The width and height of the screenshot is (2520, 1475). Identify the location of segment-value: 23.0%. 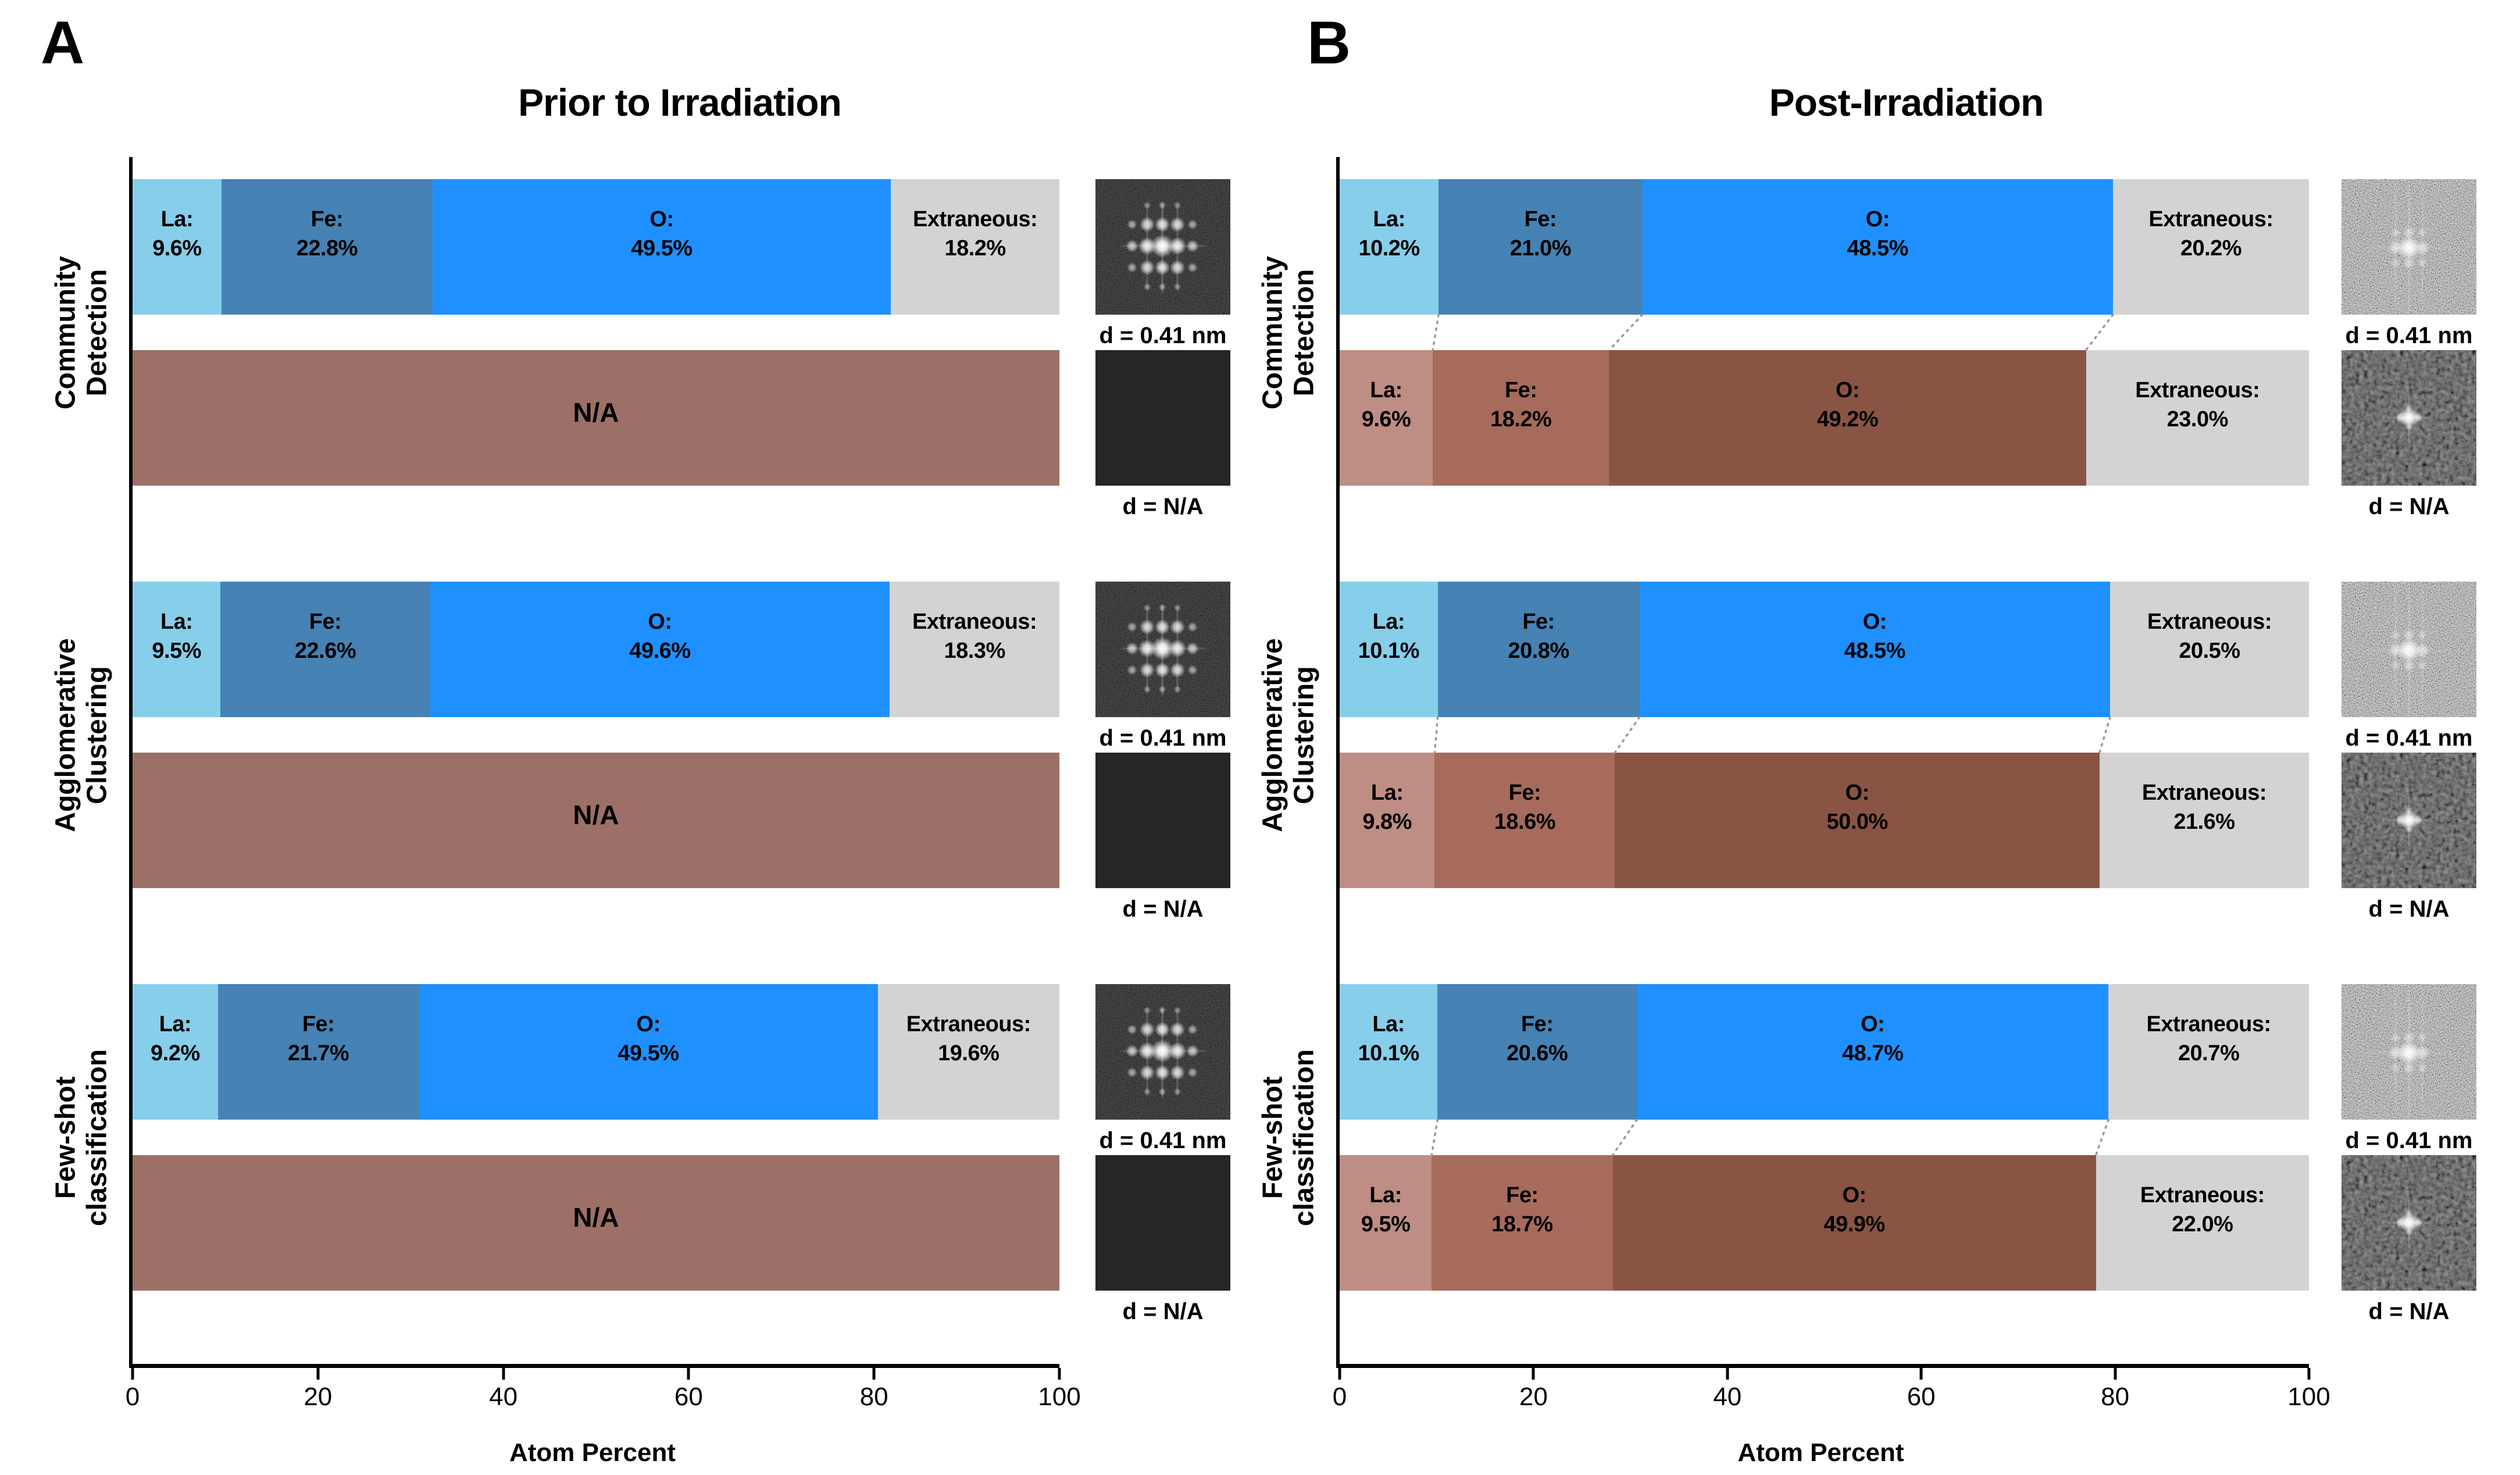
(2197, 419).